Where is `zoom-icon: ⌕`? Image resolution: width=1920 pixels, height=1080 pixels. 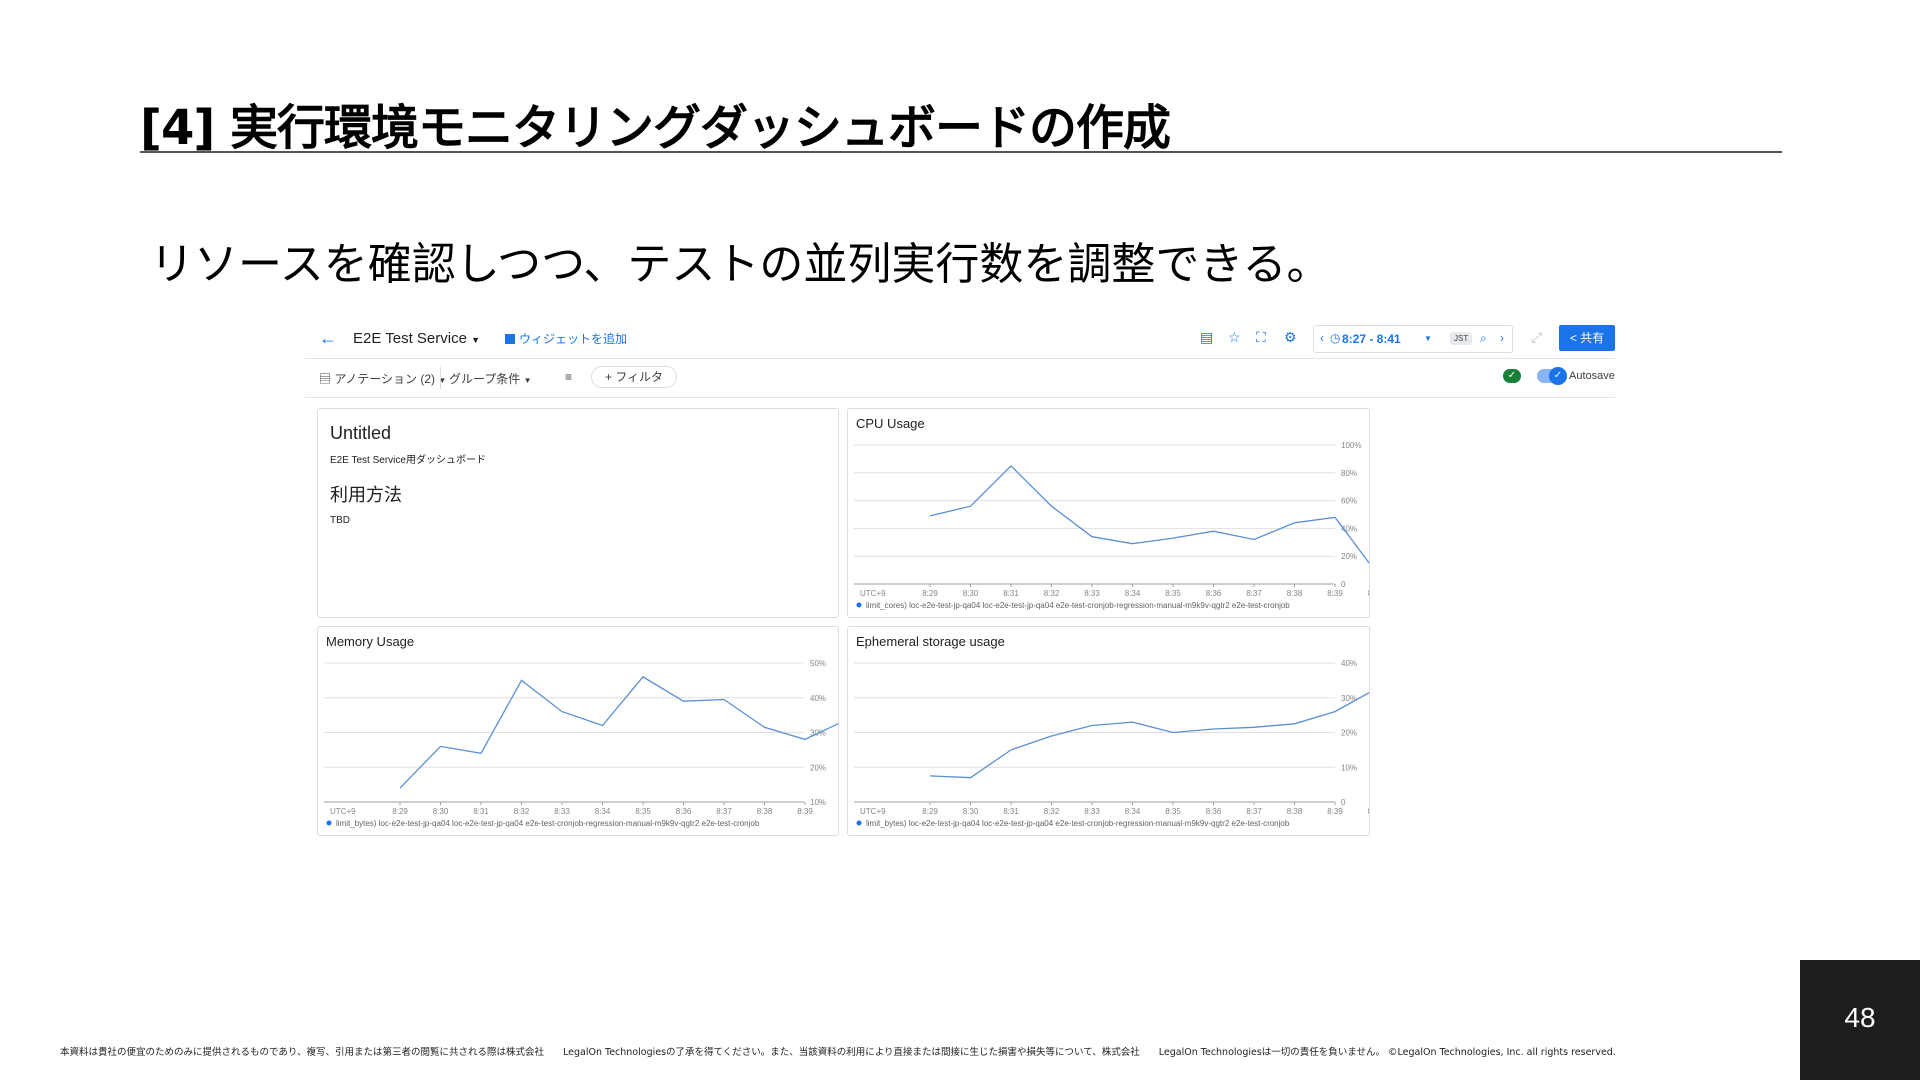
zoom-icon: ⌕ is located at coordinates (1483, 338).